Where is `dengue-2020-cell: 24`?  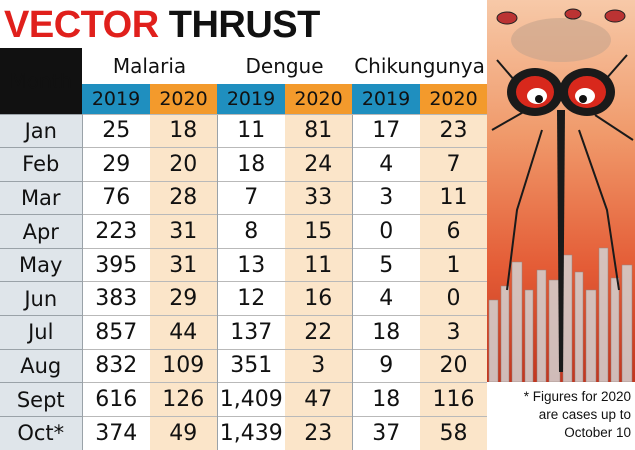 dengue-2020-cell: 24 is located at coordinates (319, 164).